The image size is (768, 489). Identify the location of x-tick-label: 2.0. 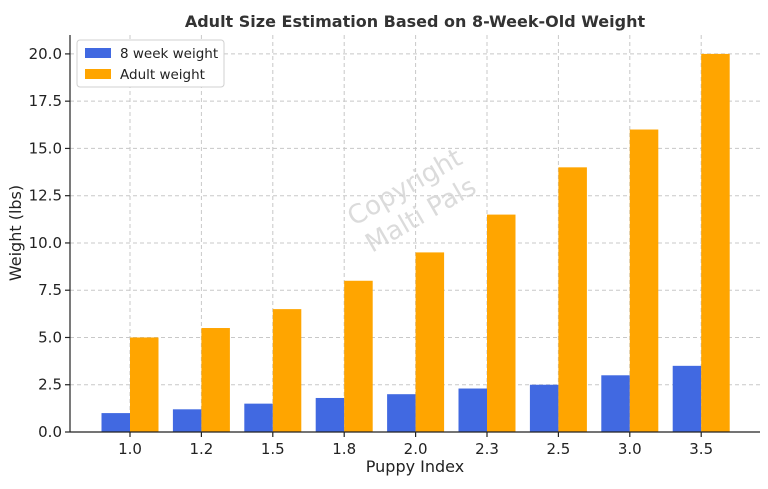
(416, 449).